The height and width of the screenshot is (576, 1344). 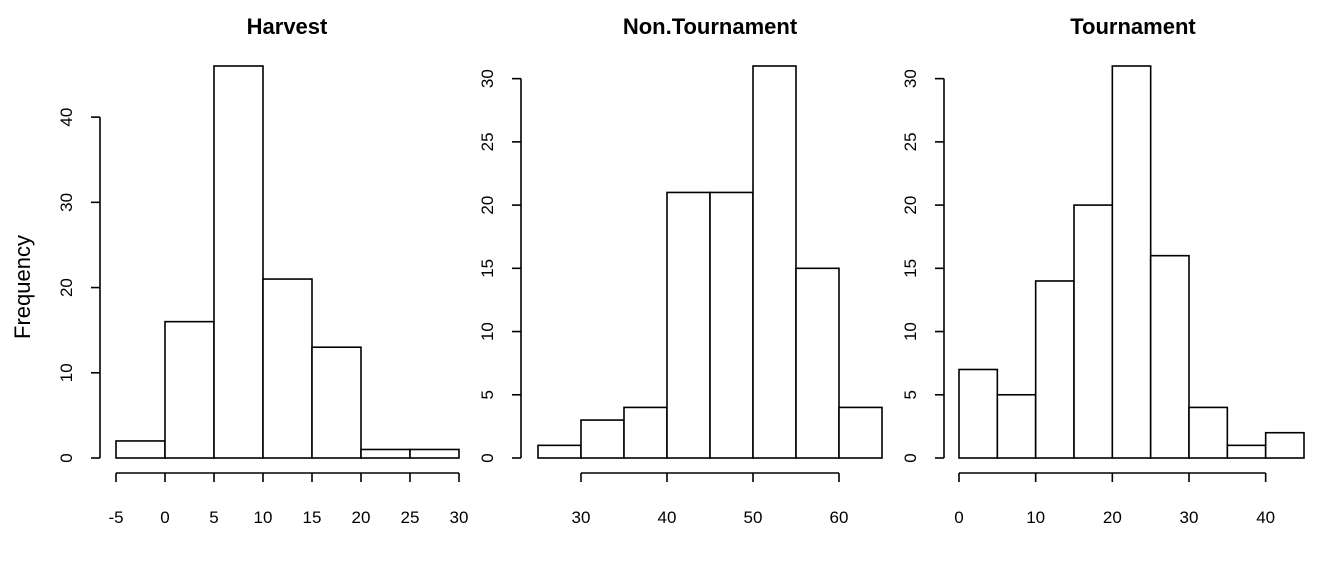 I want to click on panel-title: Tournament, so click(x=1133, y=26).